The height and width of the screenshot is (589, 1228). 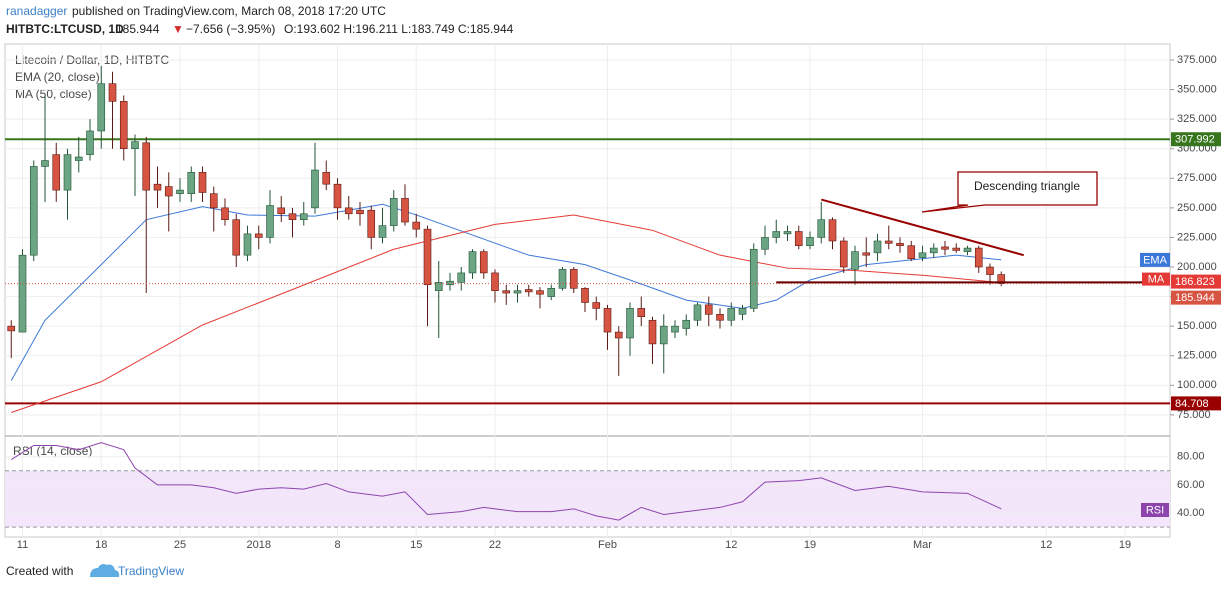 I want to click on ema-tag-box, so click(x=1155, y=259).